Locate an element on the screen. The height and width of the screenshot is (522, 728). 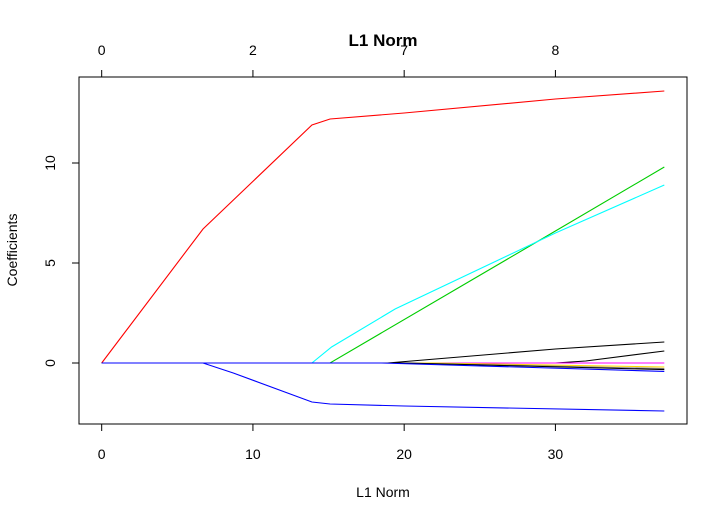
x-tick-label: 20 is located at coordinates (404, 454).